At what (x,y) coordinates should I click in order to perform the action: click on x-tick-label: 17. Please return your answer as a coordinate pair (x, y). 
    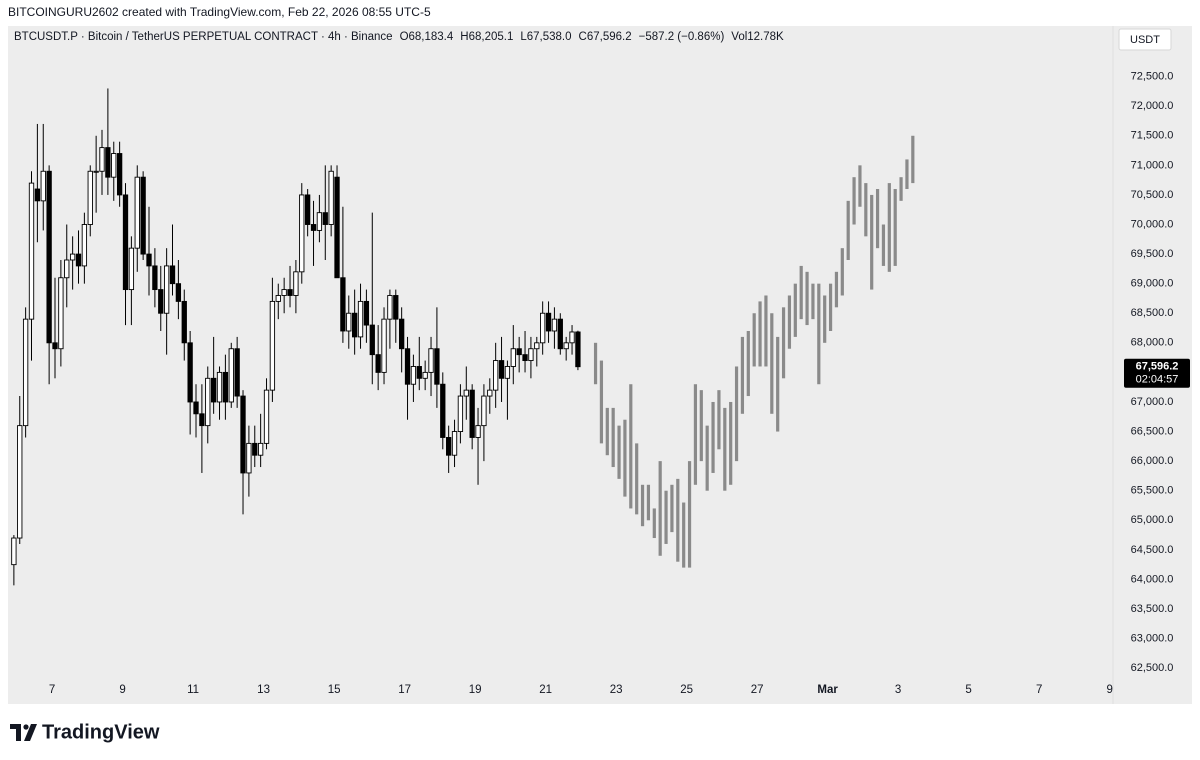
    Looking at the image, I should click on (404, 690).